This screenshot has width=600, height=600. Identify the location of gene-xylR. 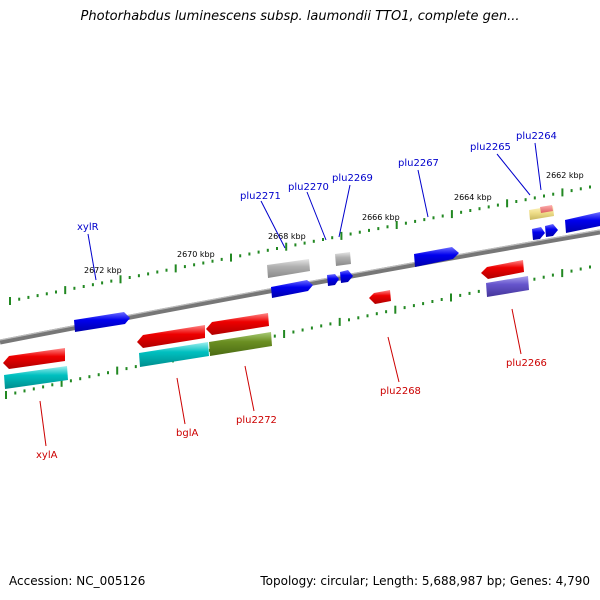
(102, 322).